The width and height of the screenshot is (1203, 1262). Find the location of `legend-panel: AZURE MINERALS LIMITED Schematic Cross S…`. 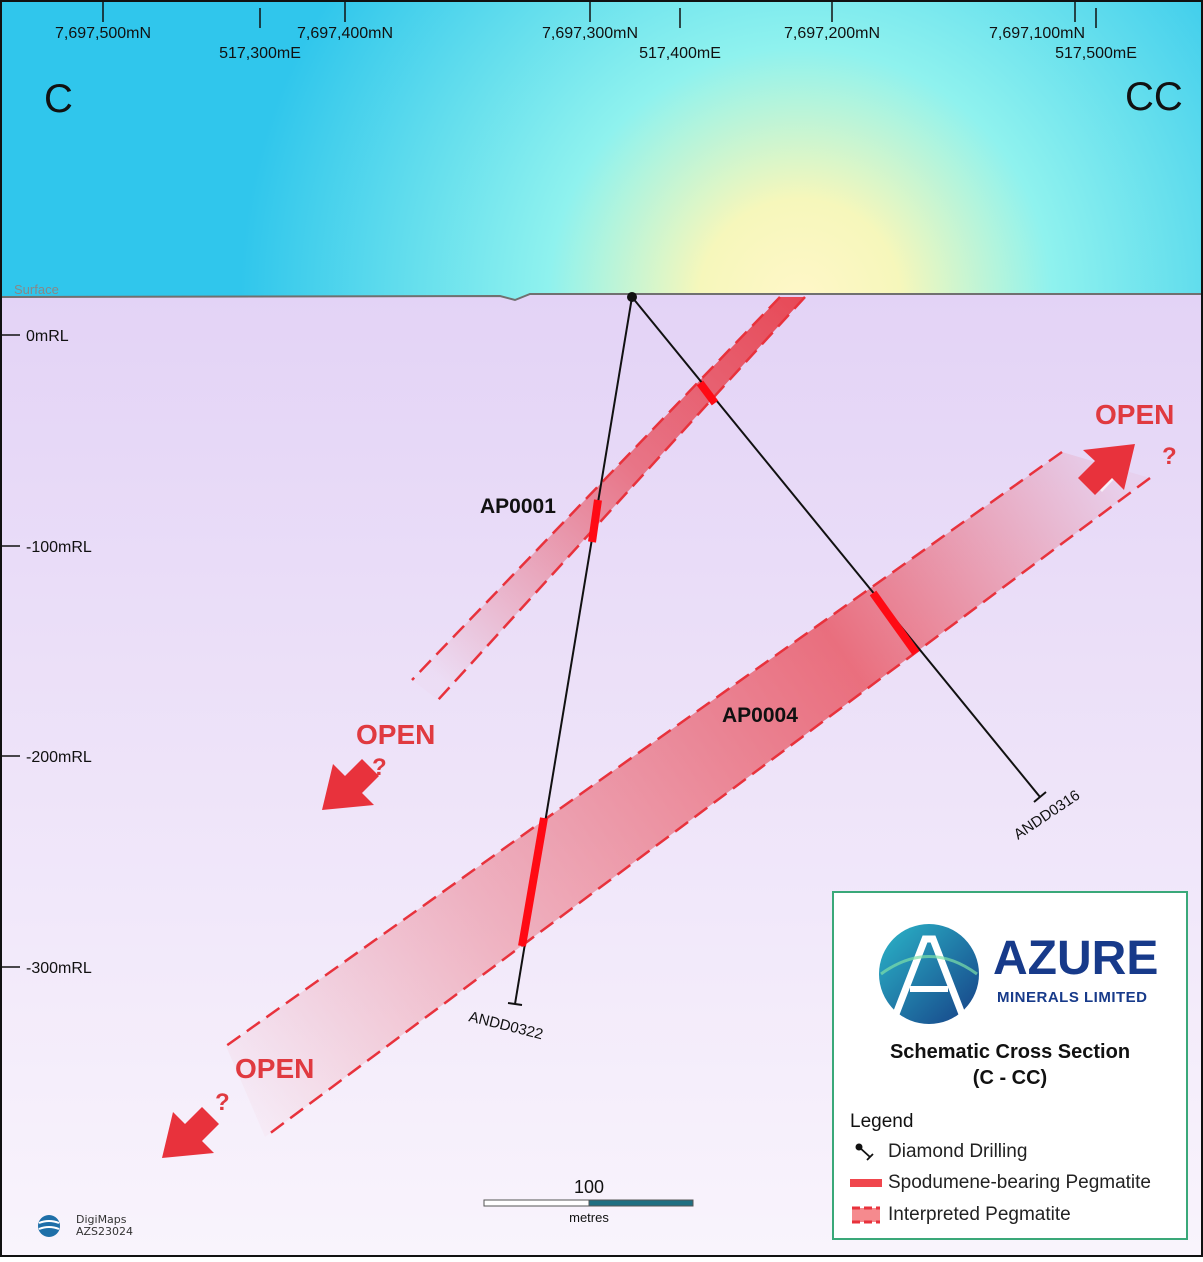

legend-panel: AZURE MINERALS LIMITED Schematic Cross S… is located at coordinates (1010, 1065).